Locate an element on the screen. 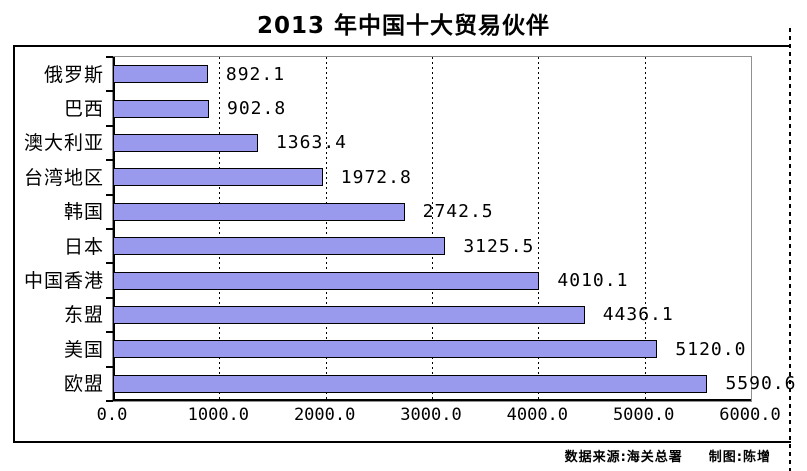  bar-value-label: 5120.0 is located at coordinates (711, 349).